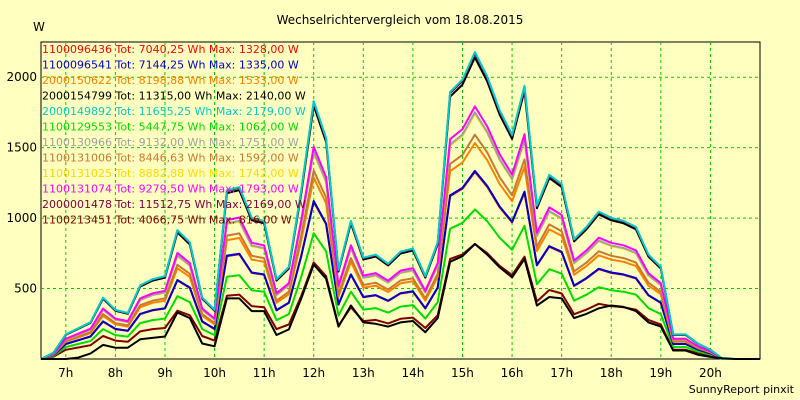 The height and width of the screenshot is (400, 800). What do you see at coordinates (164, 373) in the screenshot?
I see `x-tick-label: 9h` at bounding box center [164, 373].